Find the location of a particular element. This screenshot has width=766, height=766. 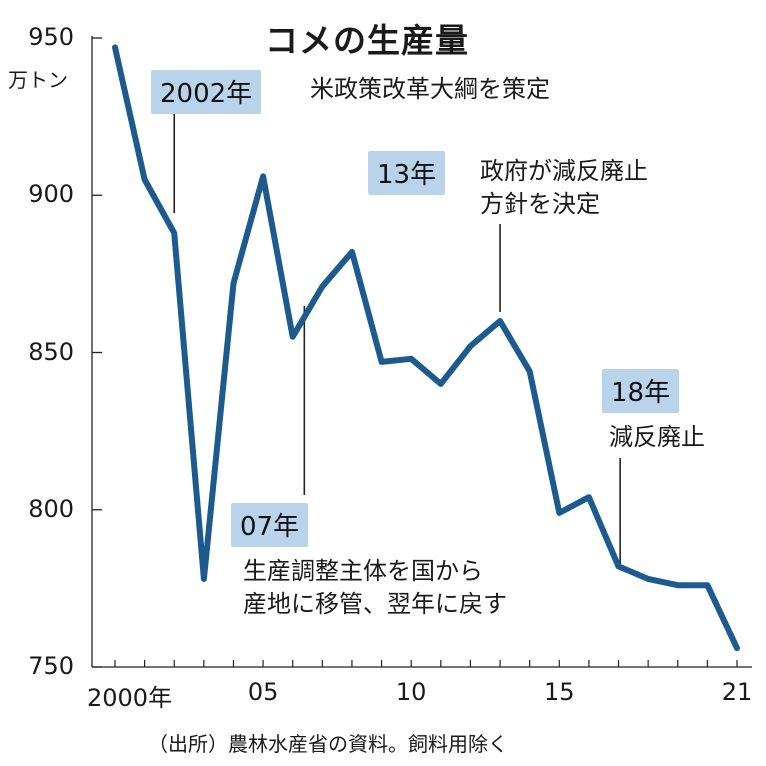

x-tick-label: 10 is located at coordinates (411, 692).